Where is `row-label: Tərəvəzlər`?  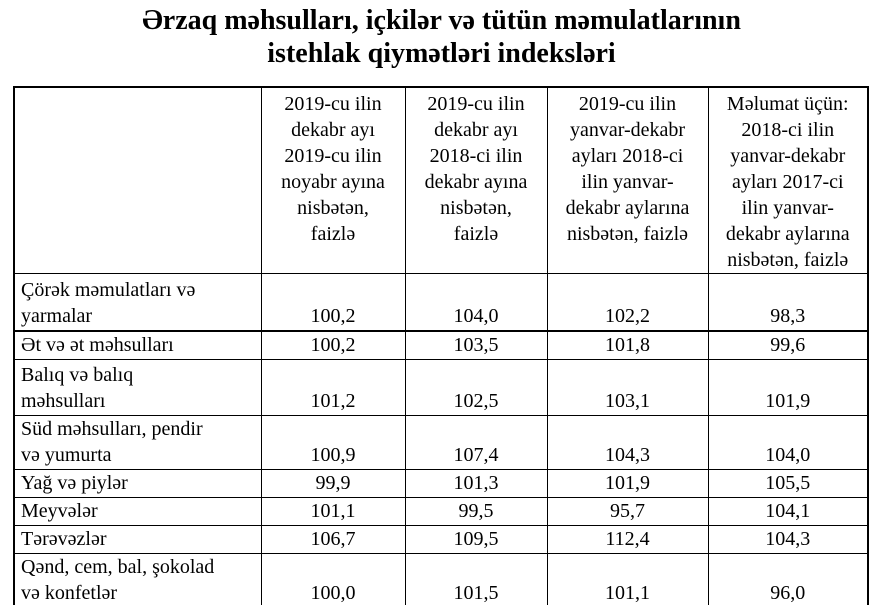 row-label: Tərəvəzlər is located at coordinates (137, 539).